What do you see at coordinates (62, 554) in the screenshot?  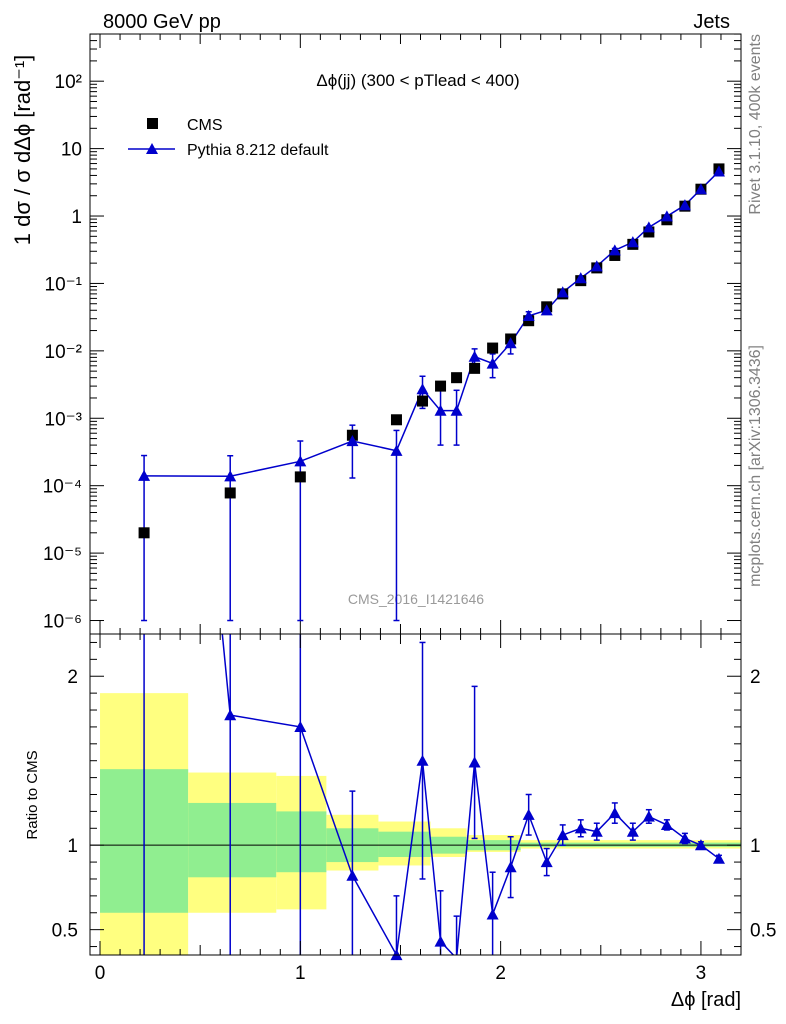 I see `main-y-tick-label: 10⁻⁵` at bounding box center [62, 554].